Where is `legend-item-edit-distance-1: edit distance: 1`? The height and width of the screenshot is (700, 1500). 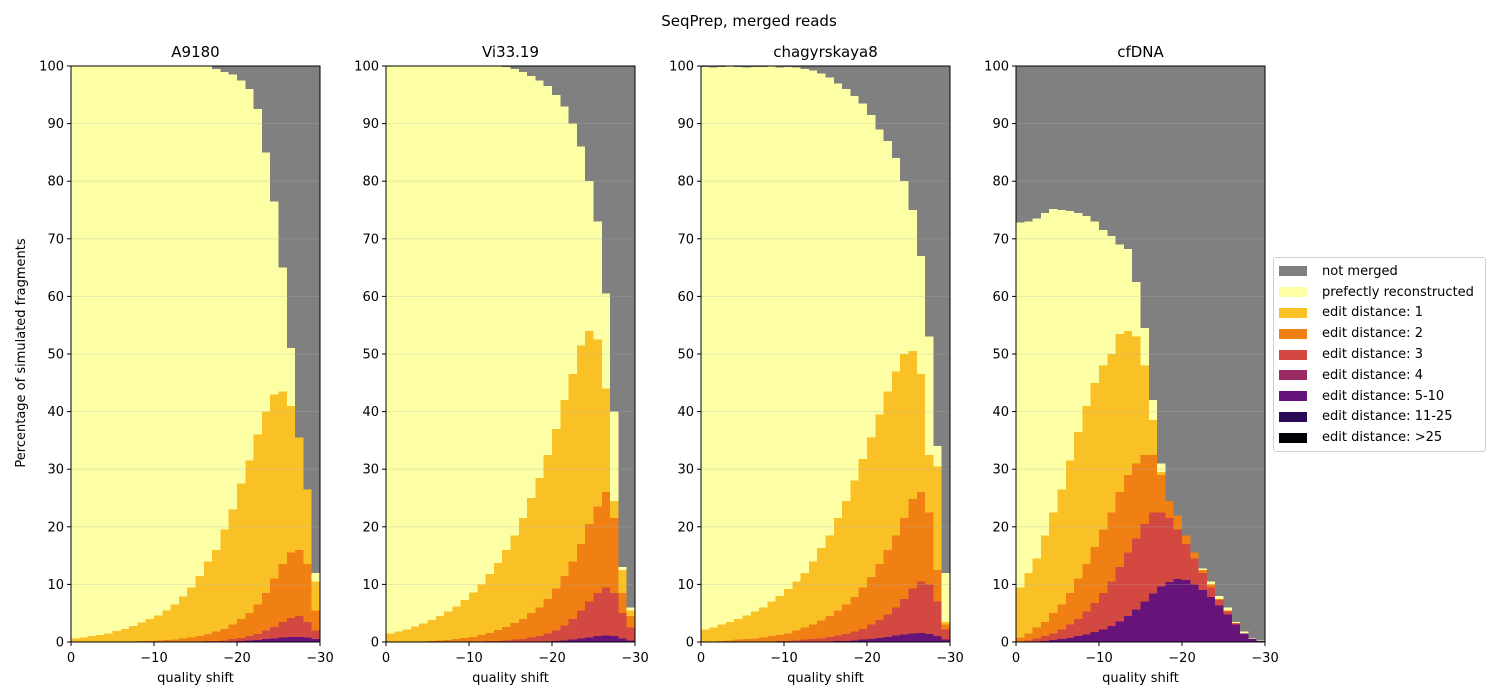 legend-item-edit-distance-1: edit distance: 1 is located at coordinates (1379, 313).